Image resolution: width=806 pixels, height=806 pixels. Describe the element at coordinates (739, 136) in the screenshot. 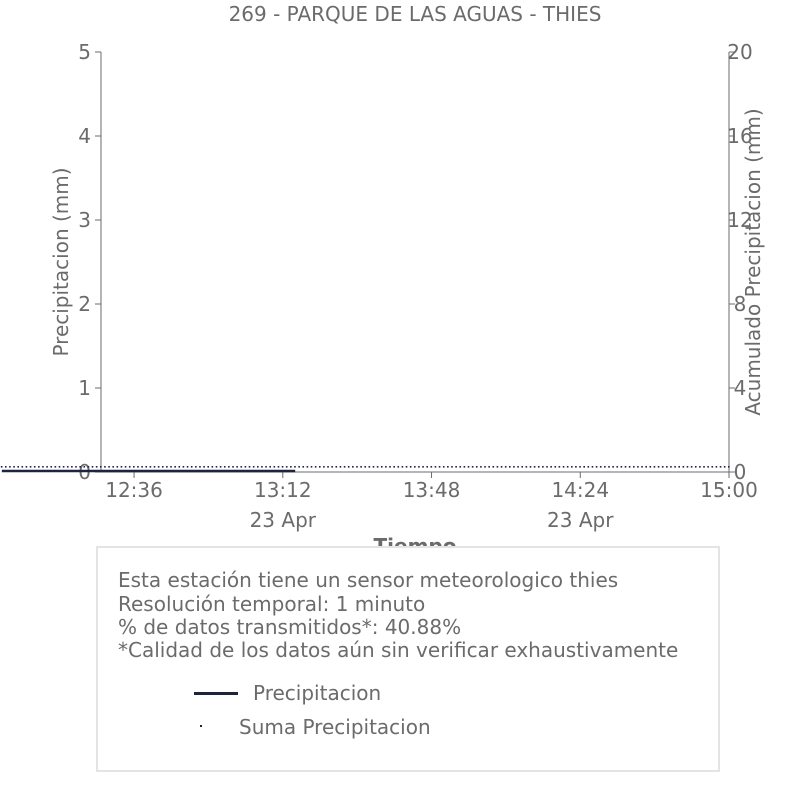

I see `right-tick-label: 16` at that location.